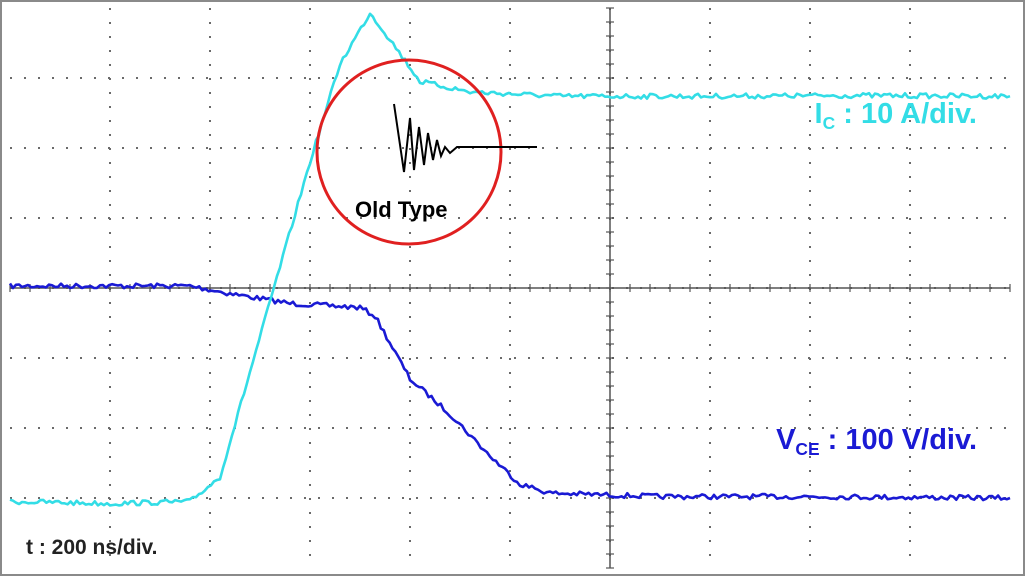 This screenshot has height=576, width=1025. I want to click on highlight-circle, so click(409, 152).